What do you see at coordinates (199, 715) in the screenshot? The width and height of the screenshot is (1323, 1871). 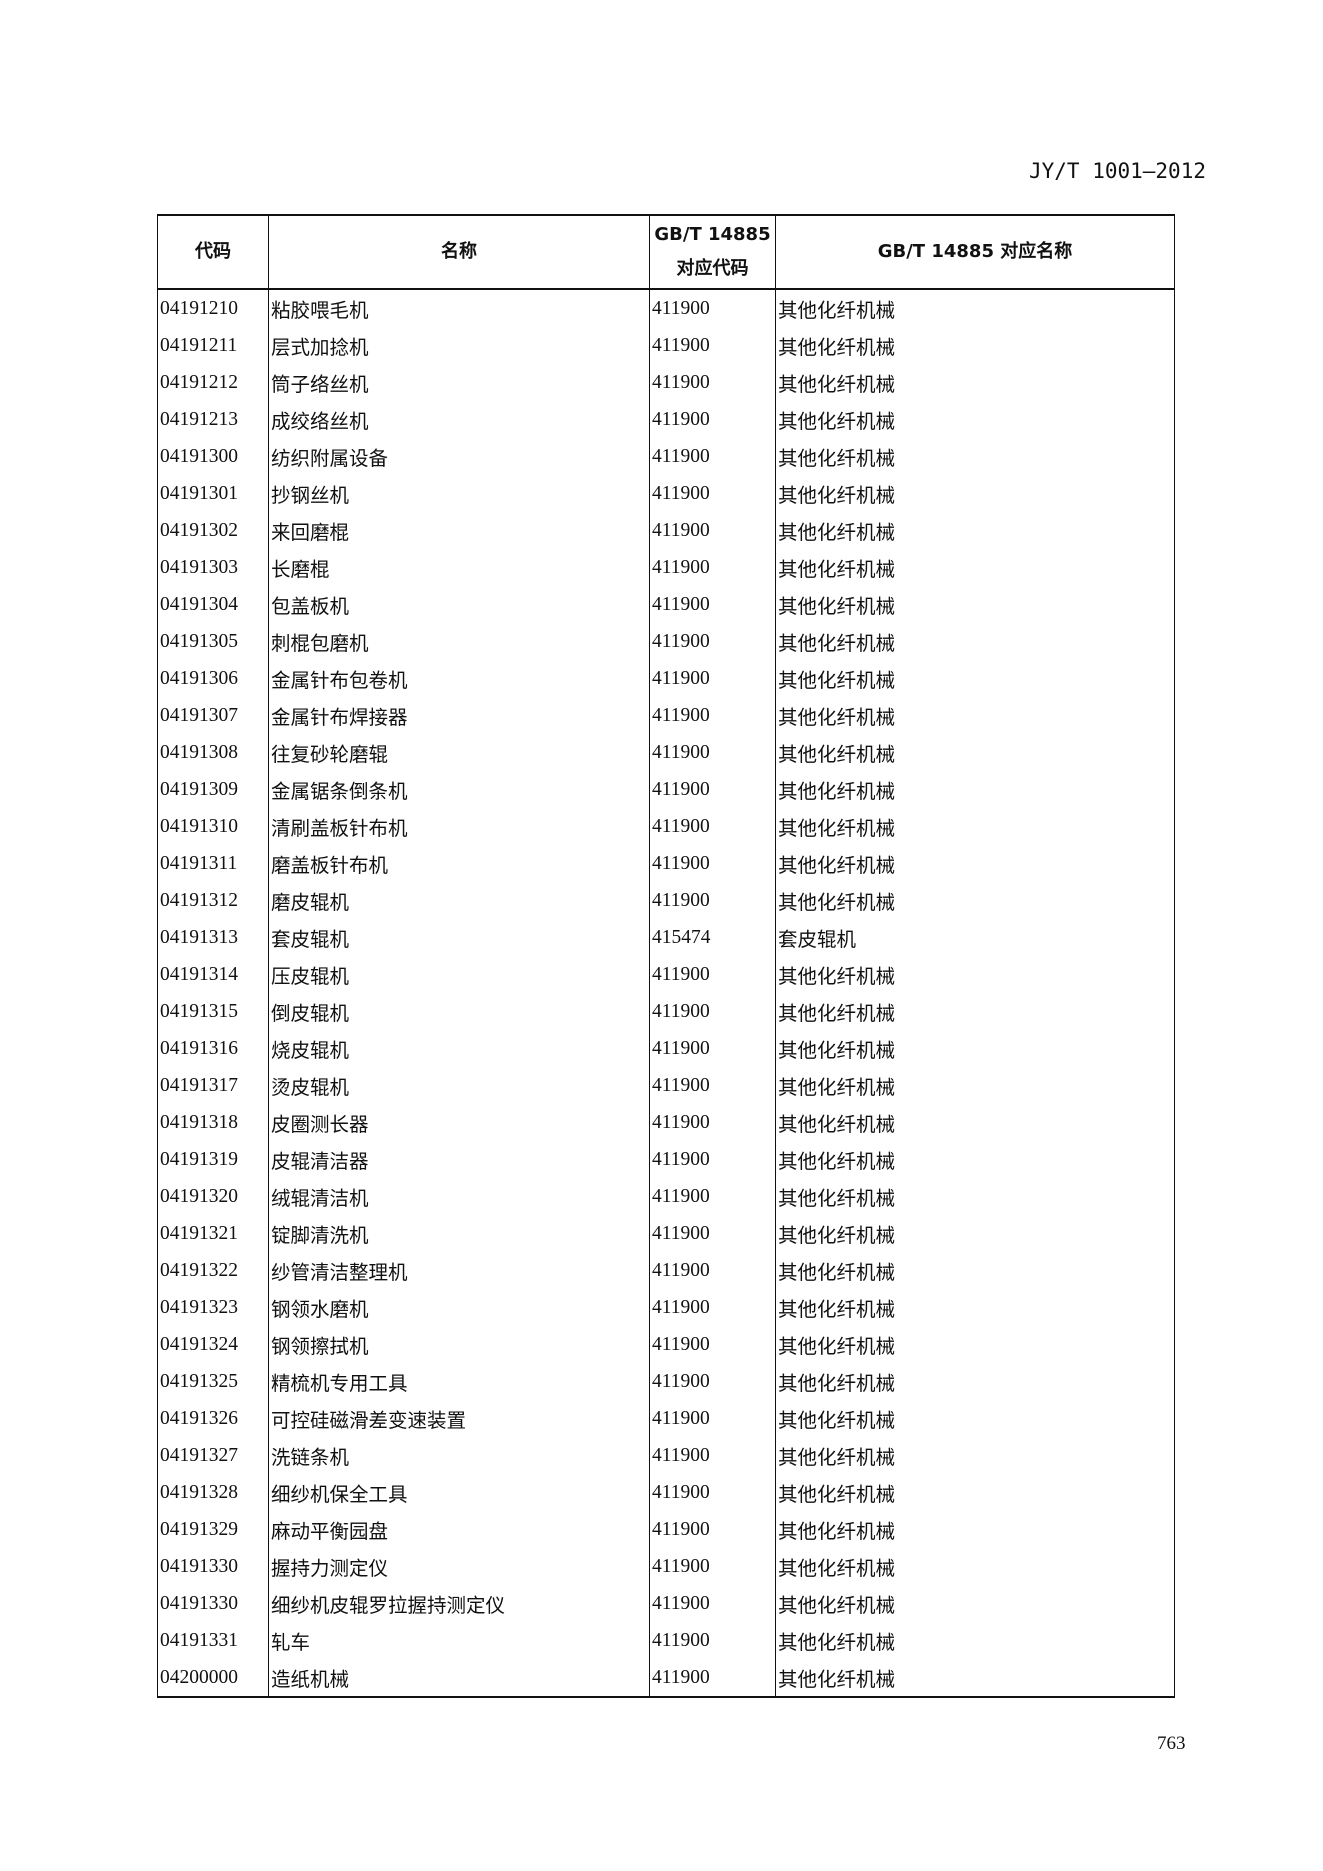 I see `cell-code: 04191307` at bounding box center [199, 715].